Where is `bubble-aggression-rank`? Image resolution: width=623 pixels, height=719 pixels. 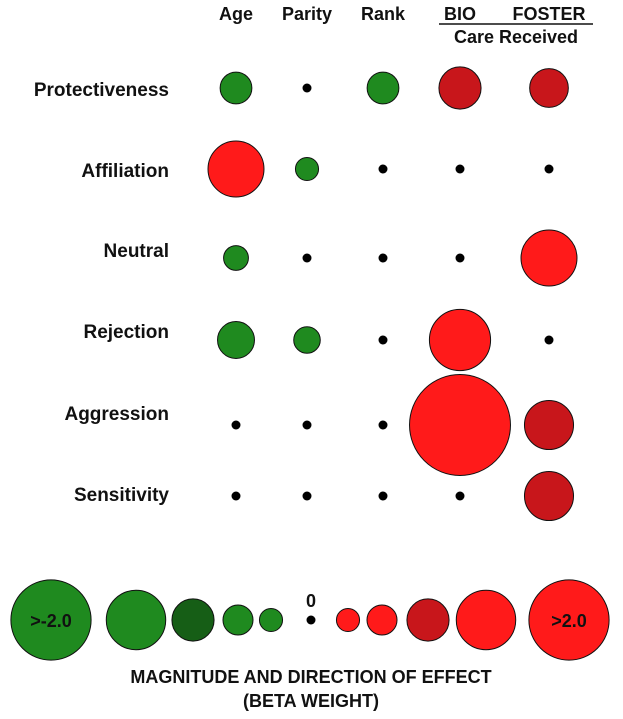
bubble-aggression-rank is located at coordinates (383, 425).